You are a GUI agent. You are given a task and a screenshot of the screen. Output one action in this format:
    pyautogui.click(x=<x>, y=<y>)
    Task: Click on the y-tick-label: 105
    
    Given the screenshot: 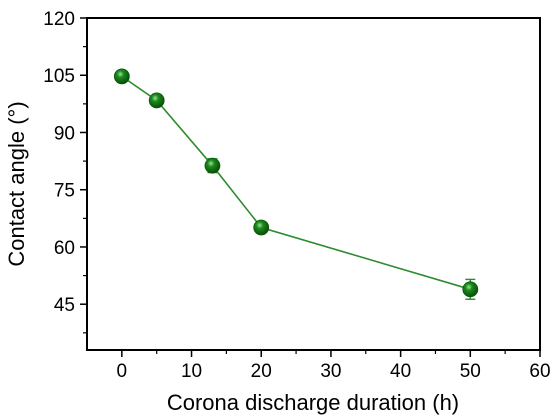 What is the action you would take?
    pyautogui.click(x=59, y=76)
    